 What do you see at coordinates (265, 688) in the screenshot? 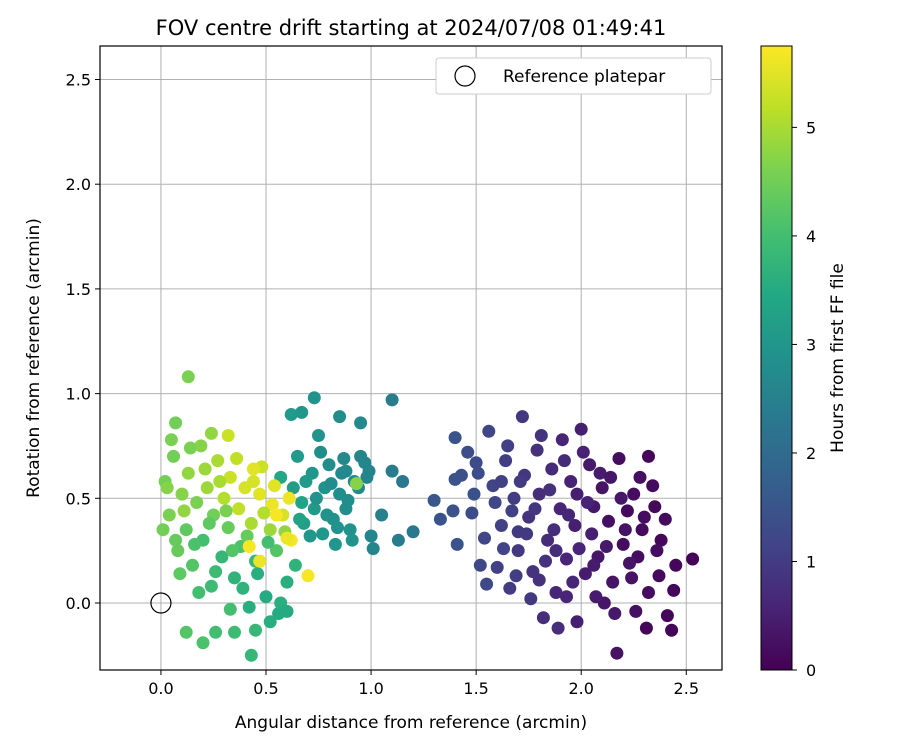
I see `x-tick-label: 0.5` at bounding box center [265, 688].